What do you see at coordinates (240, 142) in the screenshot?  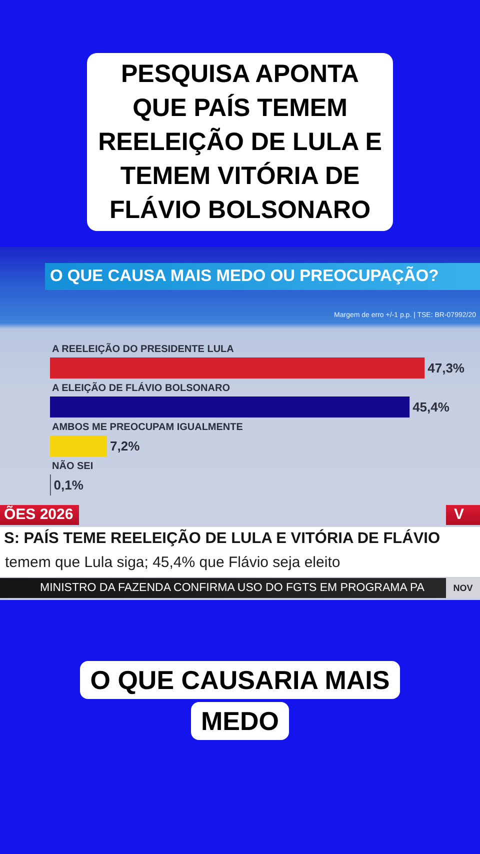 I see `chart-title: PESQUISA APONTA QUE PAÍS TEMEM REELEIÇÃO DE LULA E TEMEM VITÓRIA DE FLÁVIO BOLSONARO` at bounding box center [240, 142].